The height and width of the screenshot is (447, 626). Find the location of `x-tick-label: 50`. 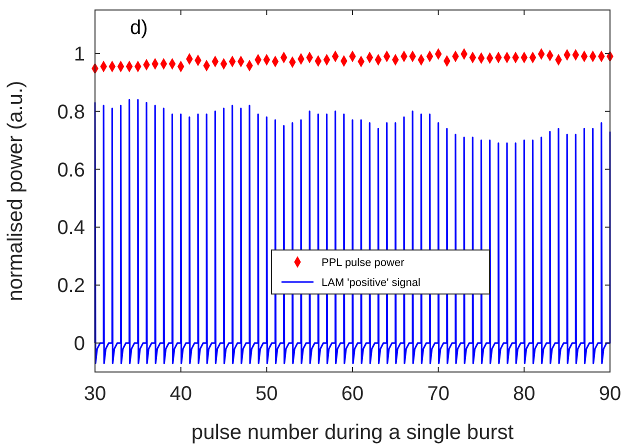

x-tick-label: 50 is located at coordinates (267, 394).